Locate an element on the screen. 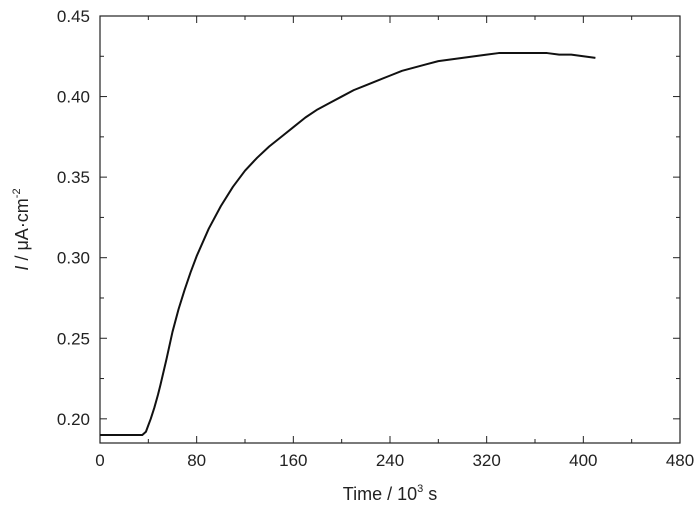  x-tick-label: 320 is located at coordinates (486, 460).